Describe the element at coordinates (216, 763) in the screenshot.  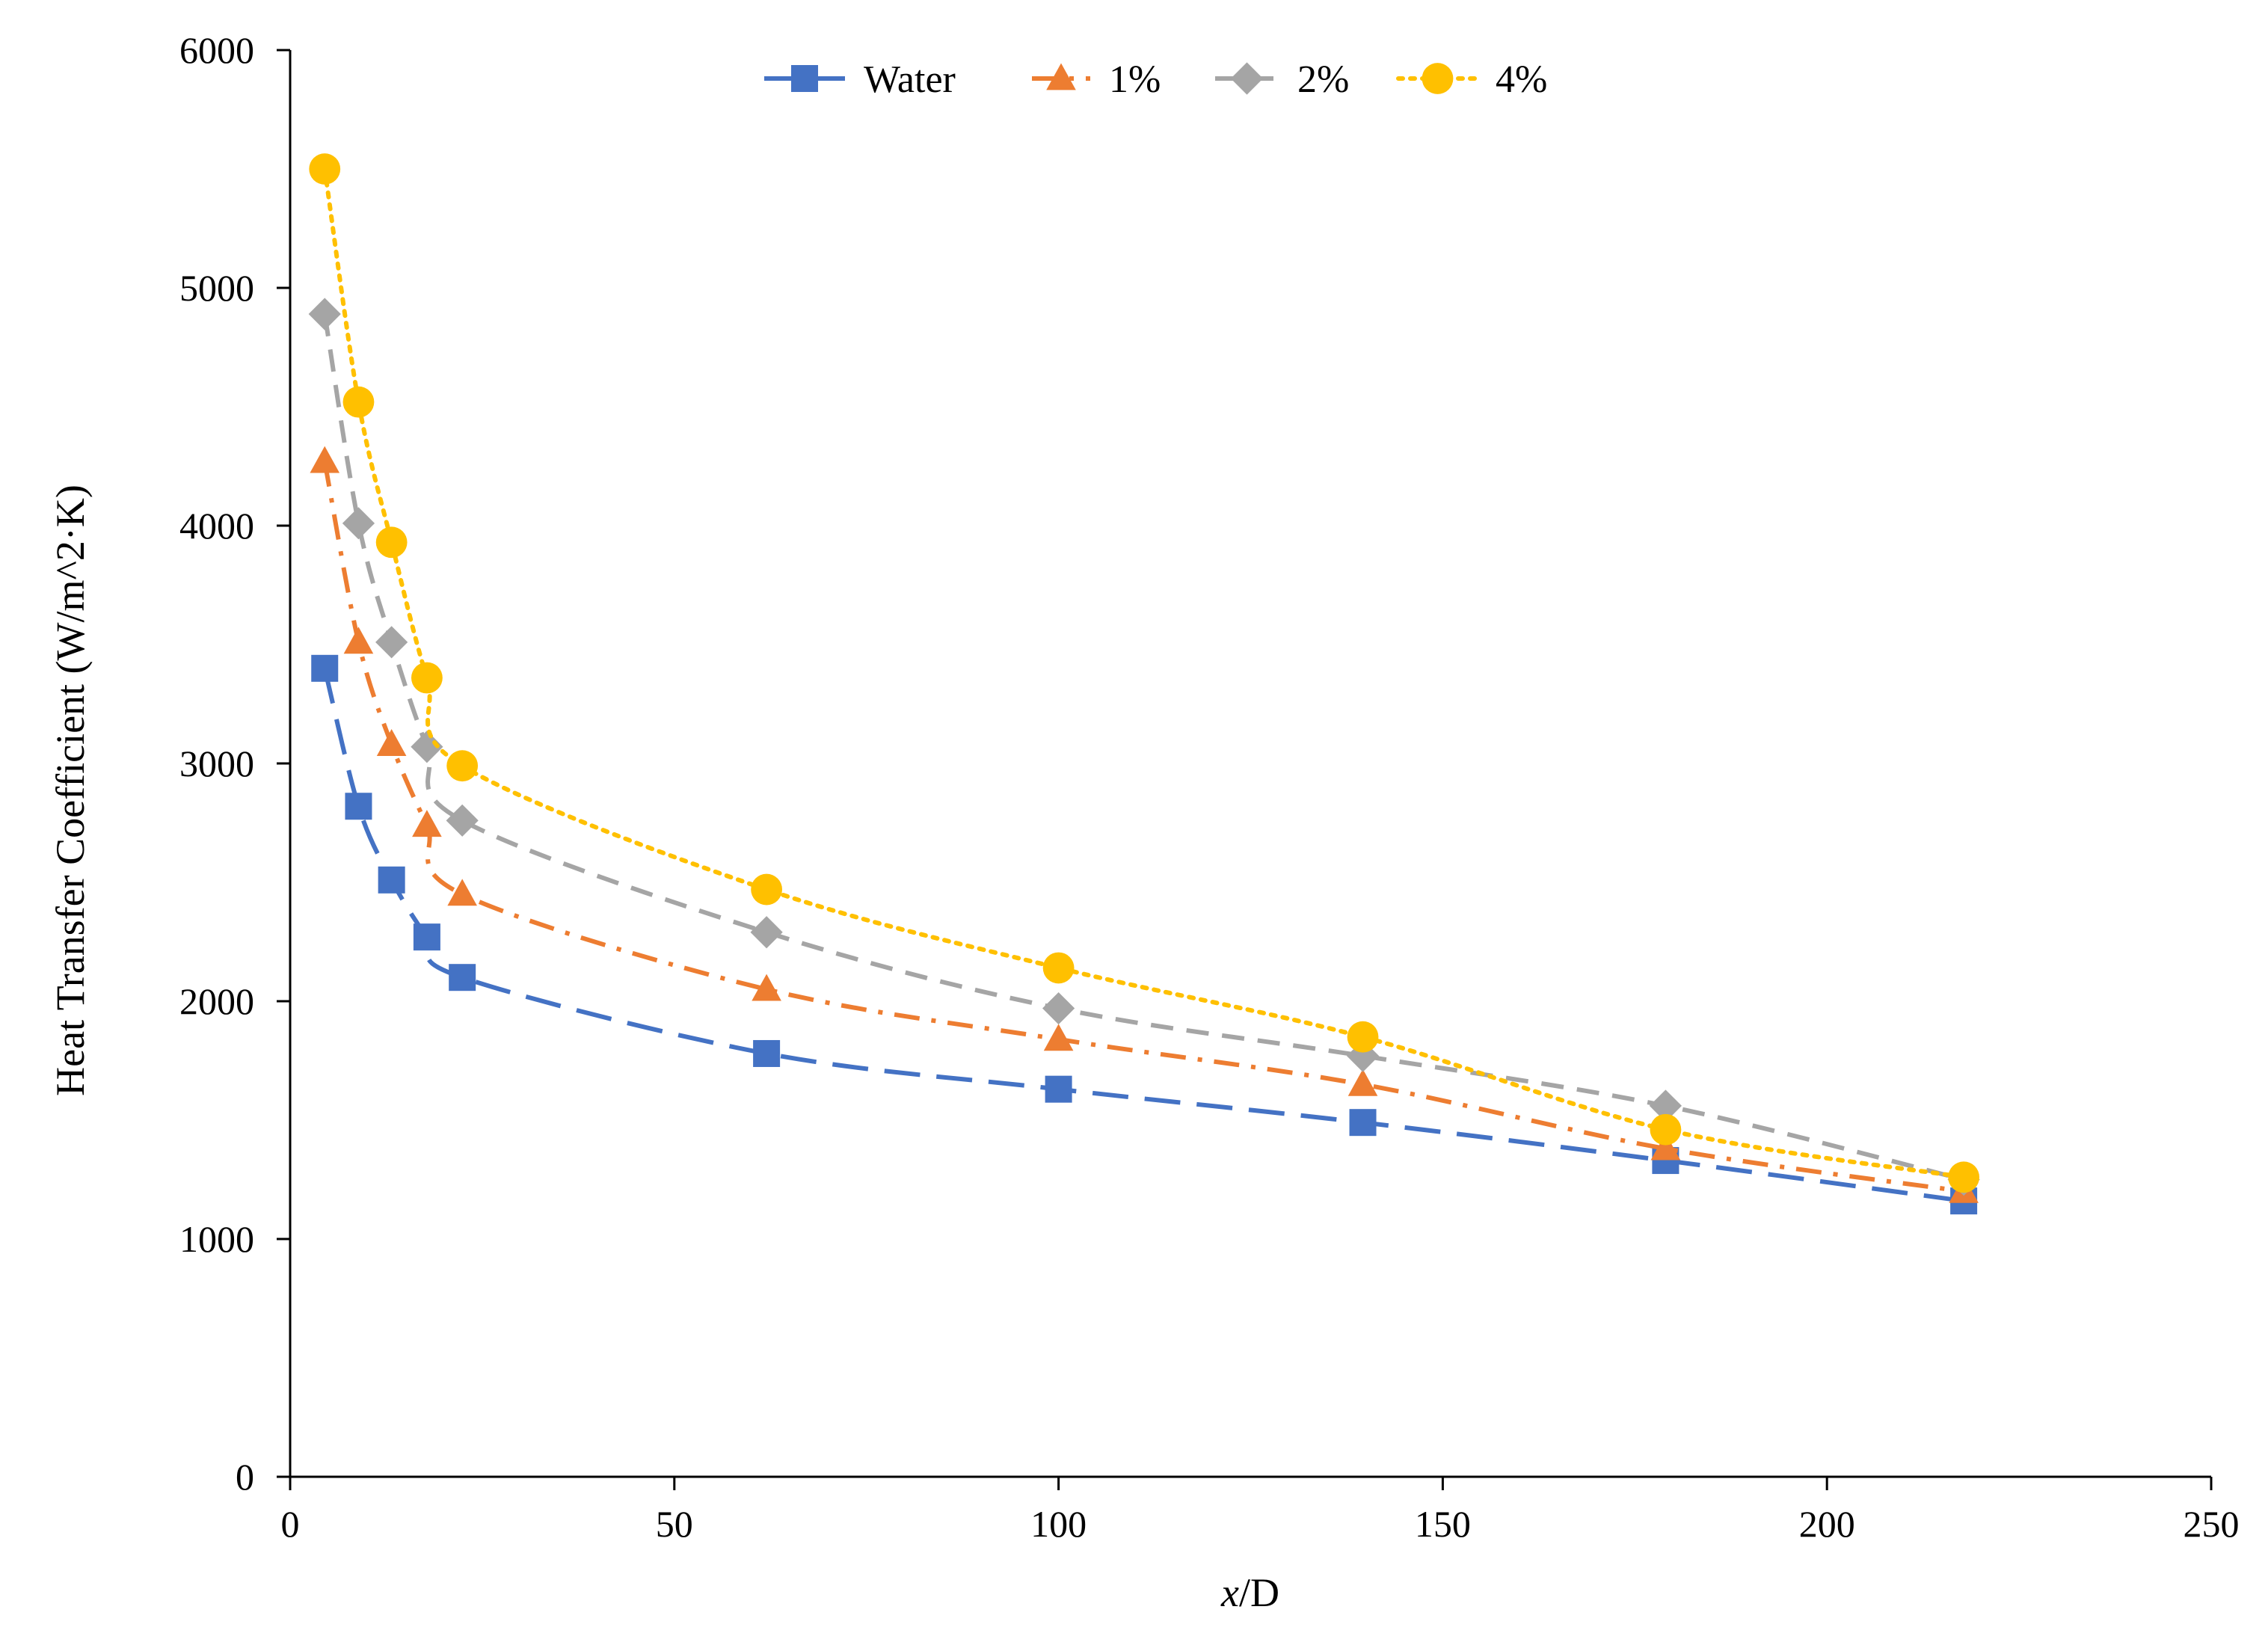
I see `y-tick-label: 3000` at that location.